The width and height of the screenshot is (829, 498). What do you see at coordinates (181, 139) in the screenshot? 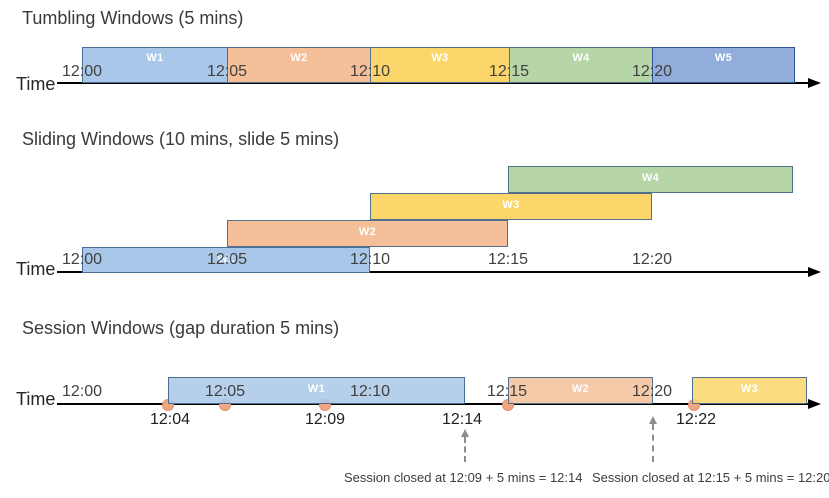
I see `diagram-title: Sliding Windows (10 mins, slide 5 mins)` at bounding box center [181, 139].